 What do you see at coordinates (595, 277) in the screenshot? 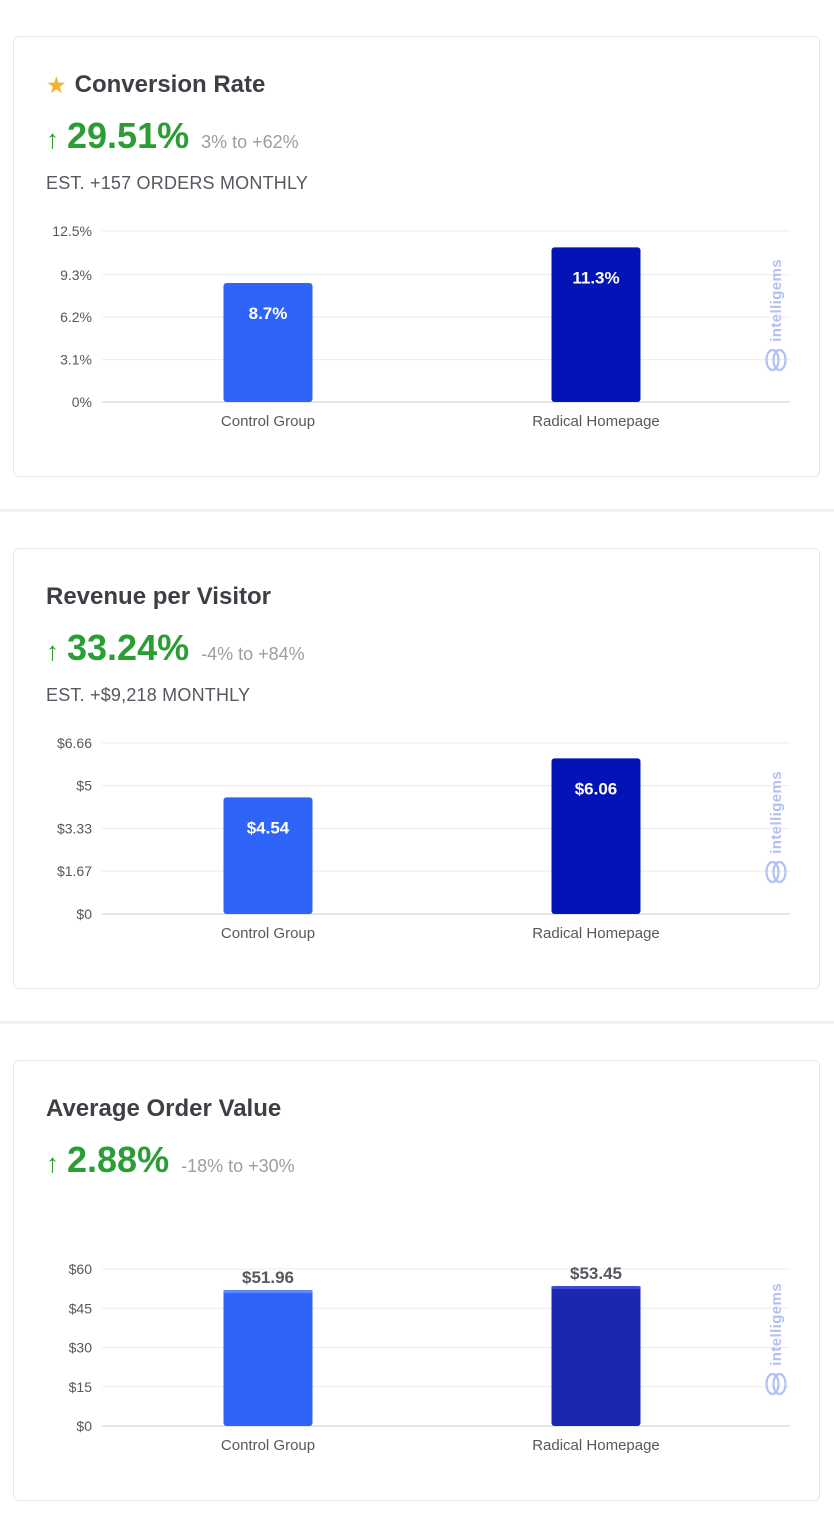
I see `bar-value-label: 11.3%` at bounding box center [595, 277].